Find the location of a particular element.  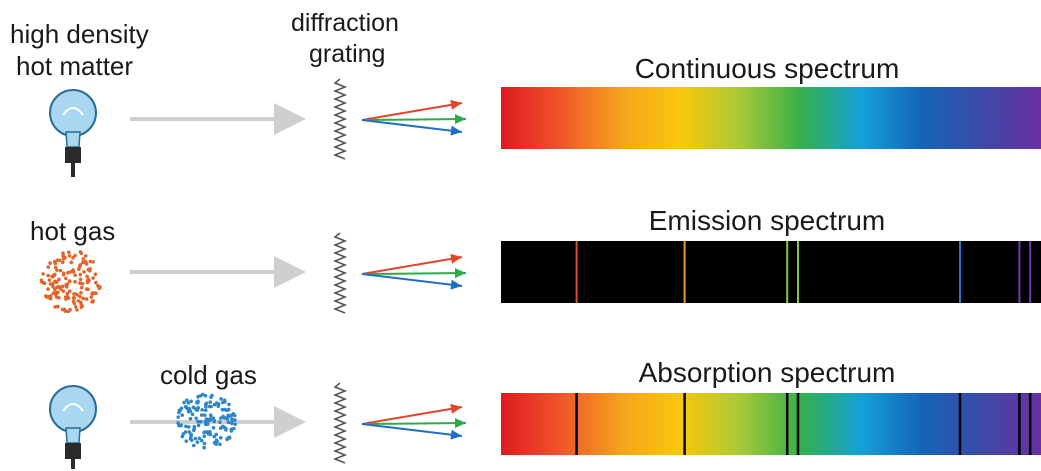

spectrum-bar-continuous is located at coordinates (771, 118).